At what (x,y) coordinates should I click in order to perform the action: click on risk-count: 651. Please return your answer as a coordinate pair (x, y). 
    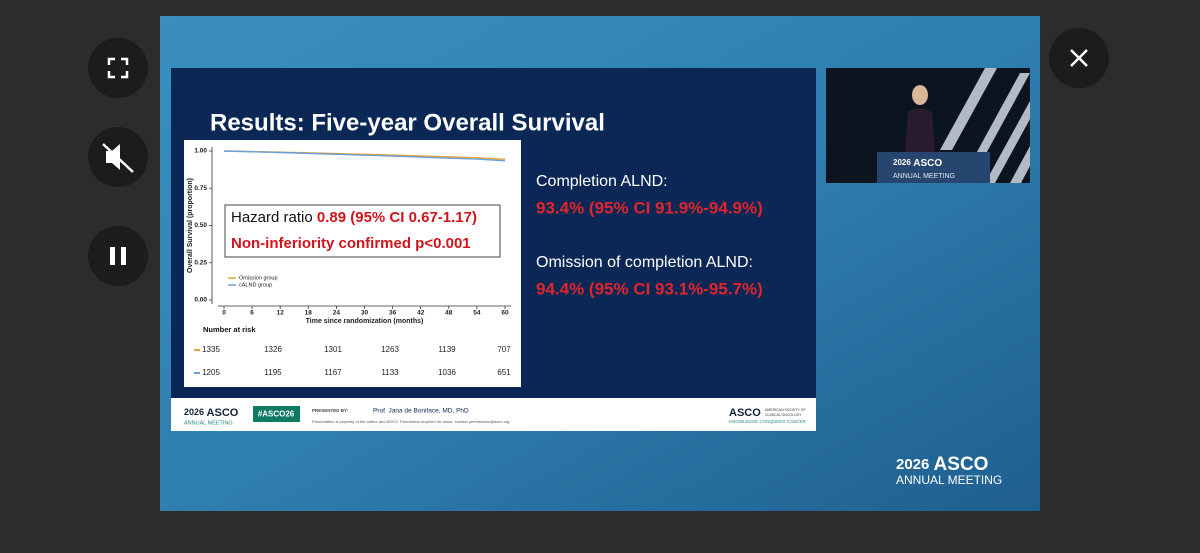
    Looking at the image, I should click on (504, 372).